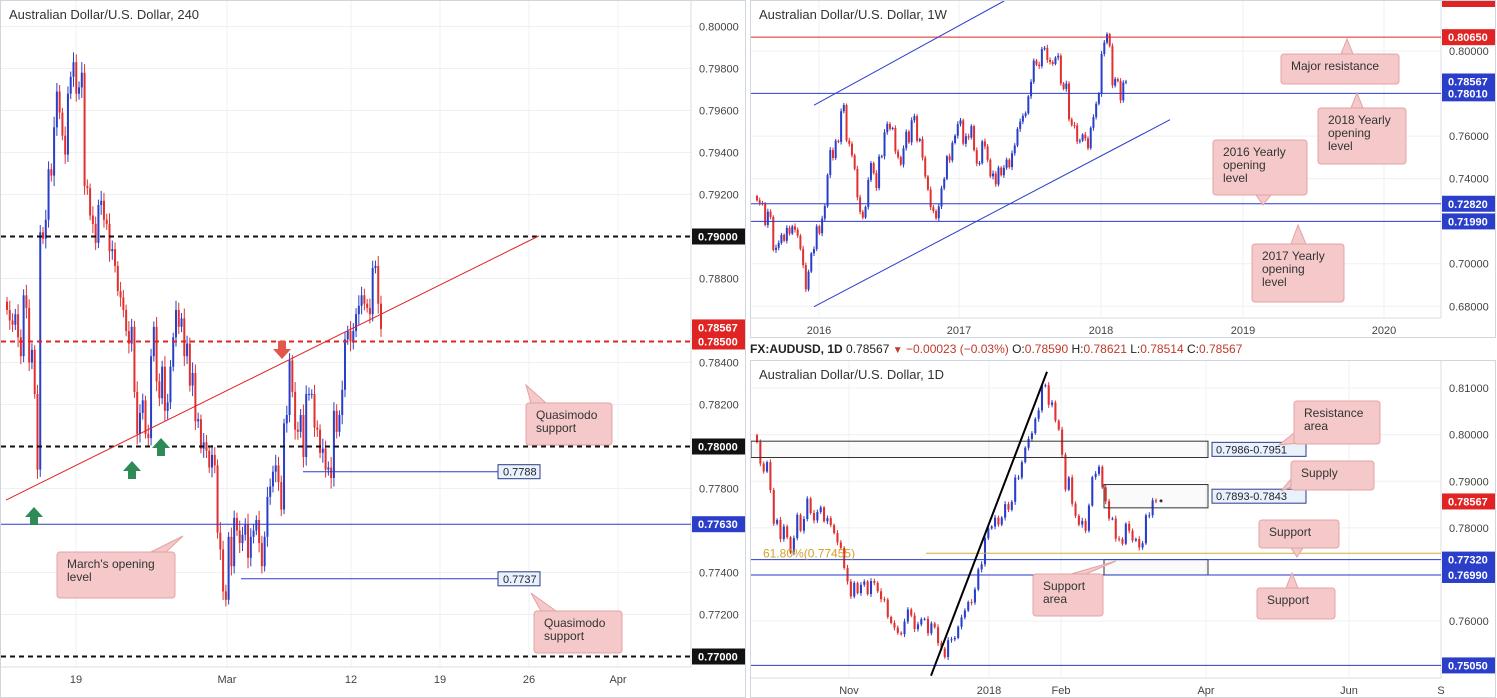 The image size is (1497, 698). I want to click on y-tick-label: 0.79400, so click(719, 154).